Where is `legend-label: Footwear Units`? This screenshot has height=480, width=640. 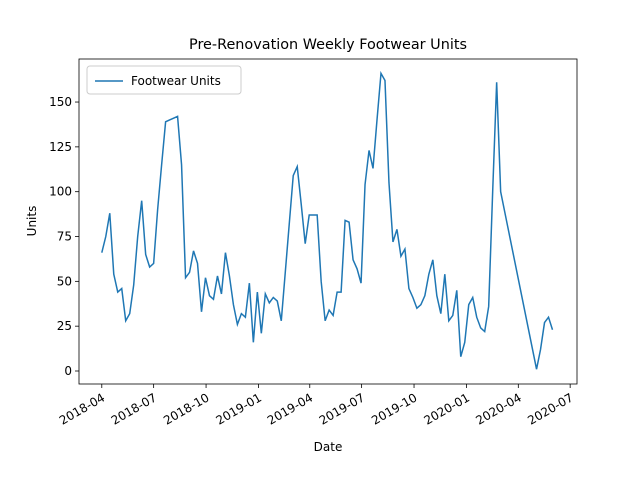 legend-label: Footwear Units is located at coordinates (176, 81).